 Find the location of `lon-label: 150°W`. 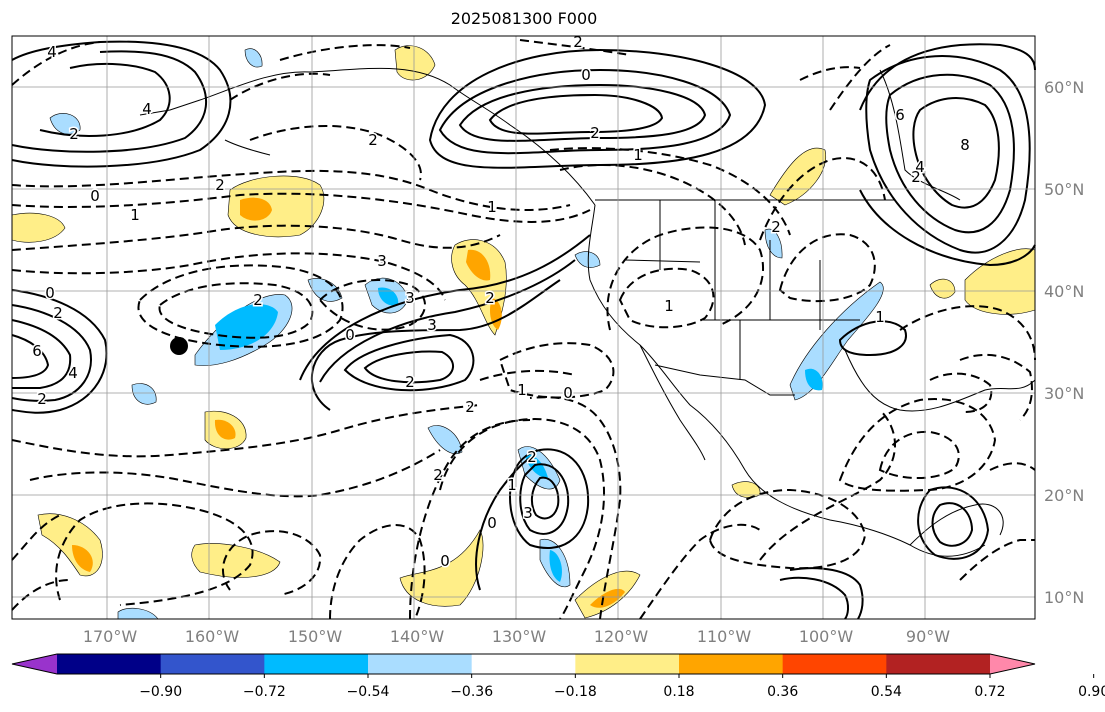

lon-label: 150°W is located at coordinates (315, 636).